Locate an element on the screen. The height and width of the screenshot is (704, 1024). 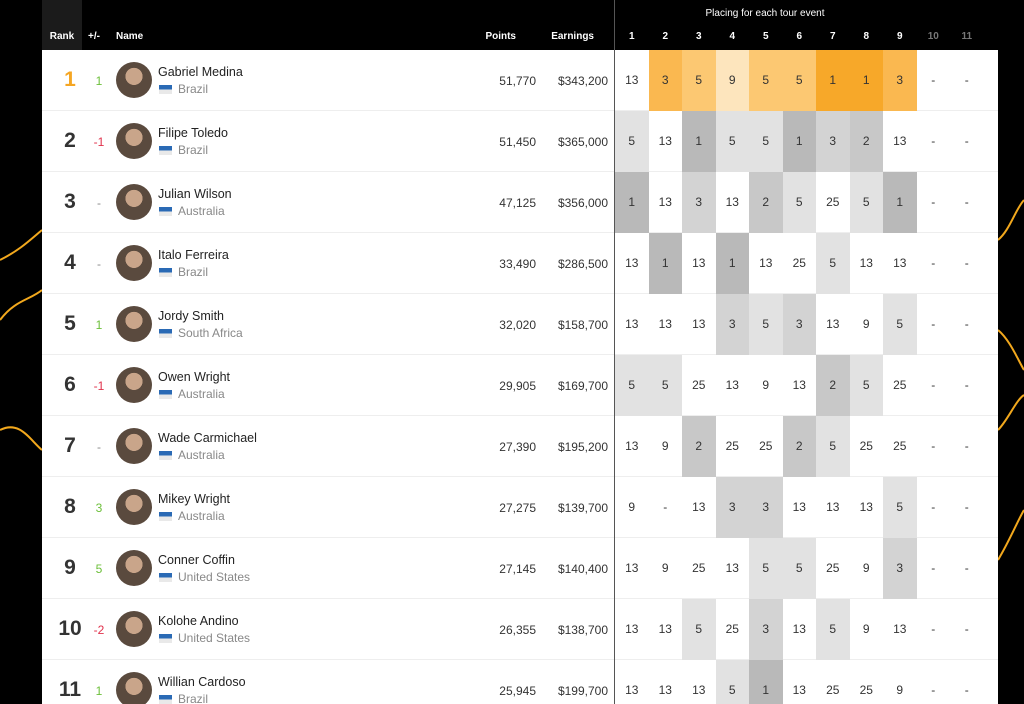
earnings: $140,400 is located at coordinates (582, 569).